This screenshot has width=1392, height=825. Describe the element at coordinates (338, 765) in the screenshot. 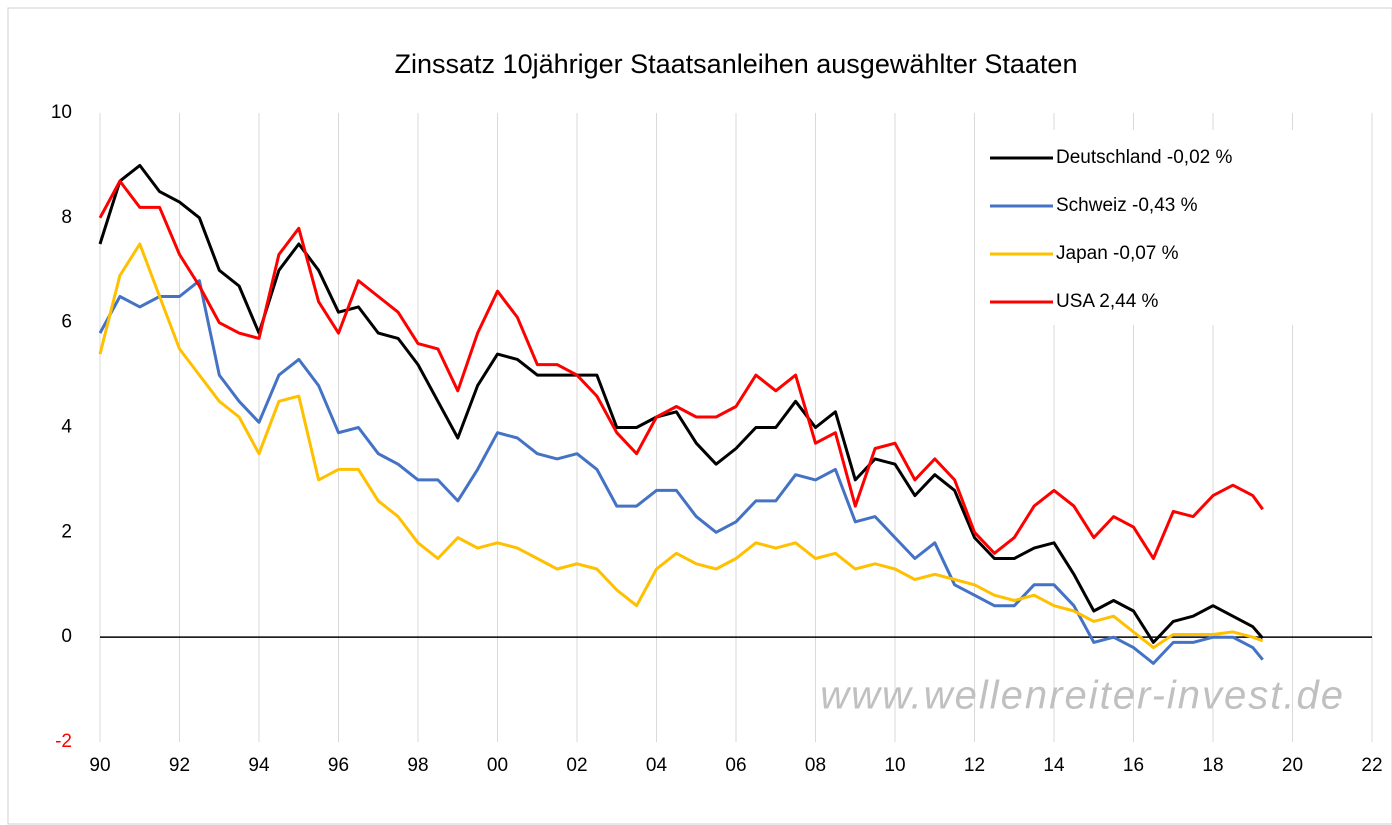

I see `x-tick-label: 96` at that location.